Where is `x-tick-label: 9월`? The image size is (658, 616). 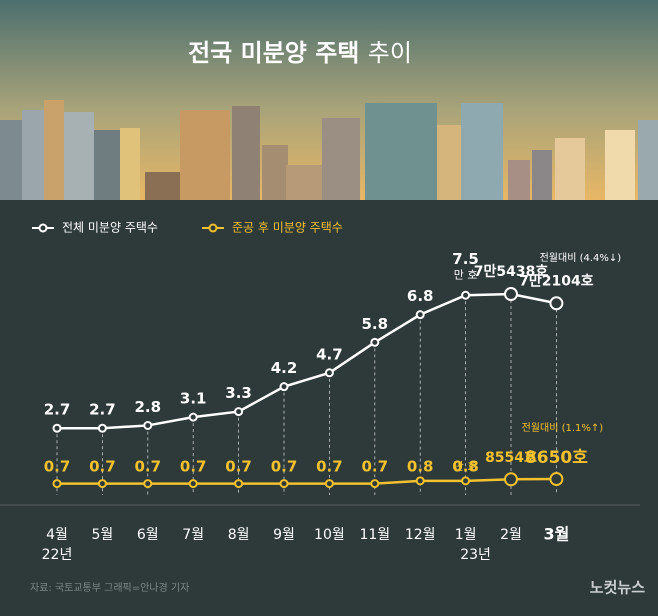
x-tick-label: 9월 is located at coordinates (284, 535).